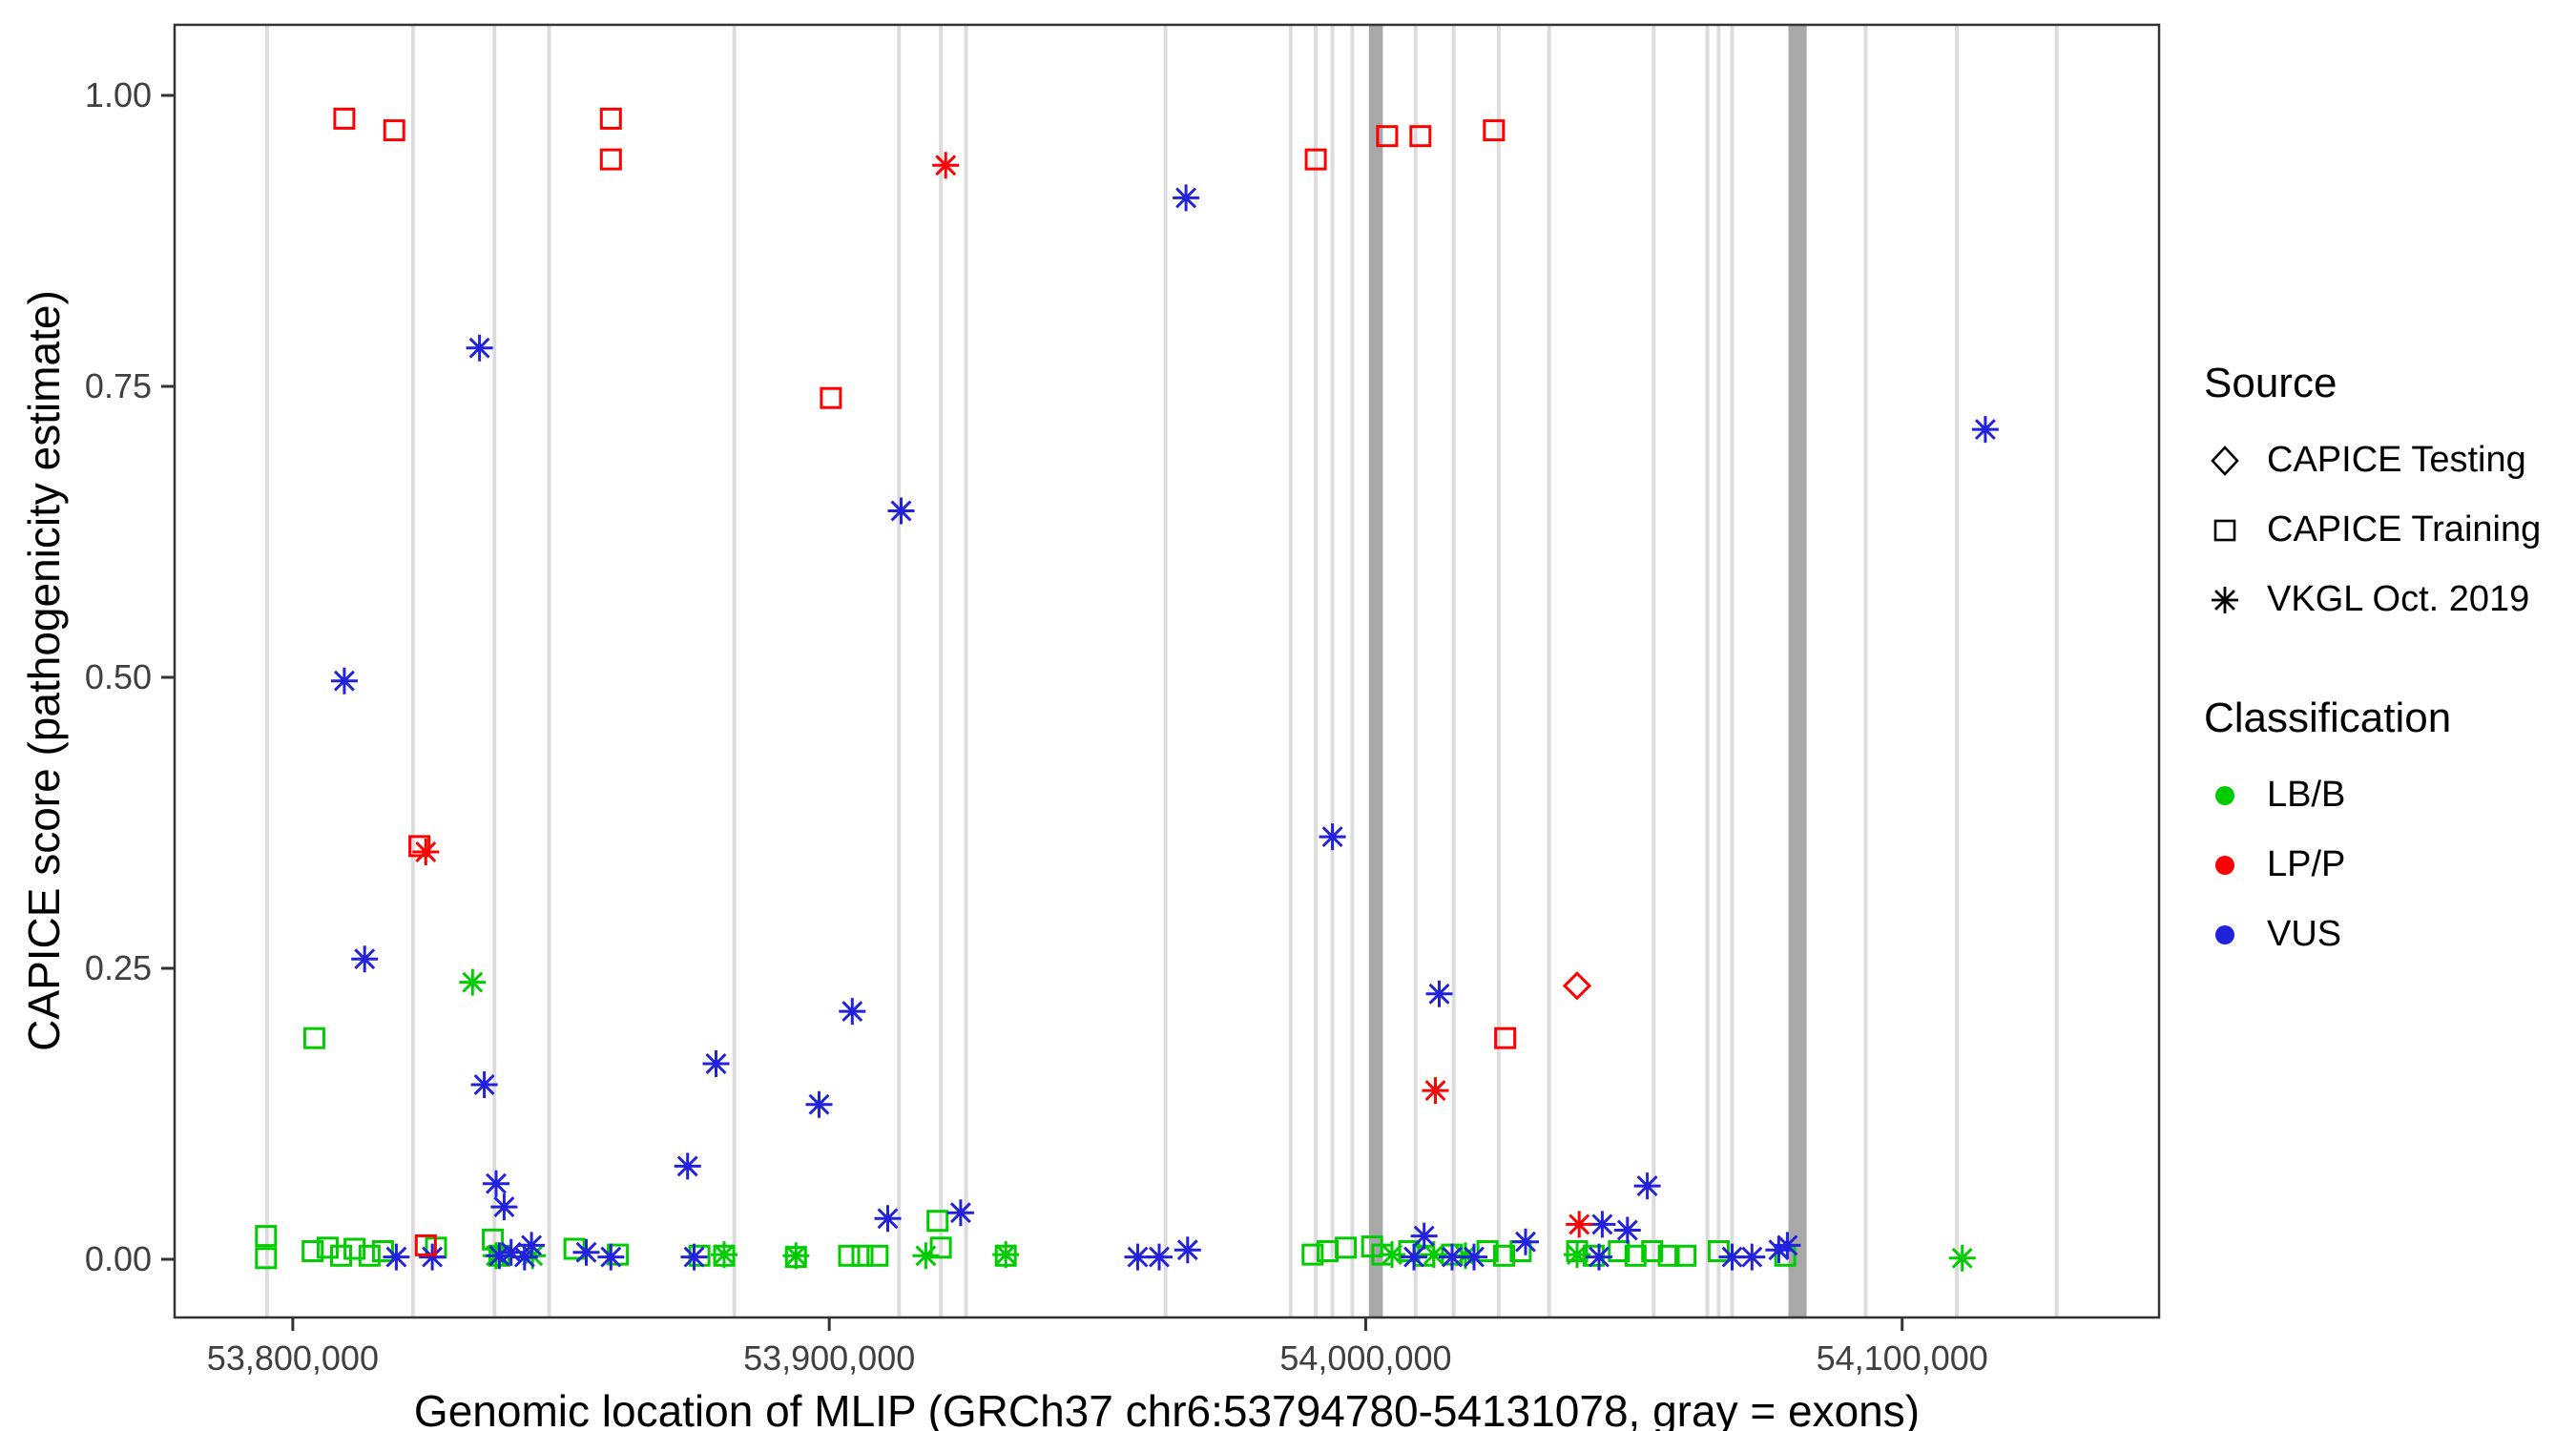 This screenshot has height=1431, width=2576. Describe the element at coordinates (118, 967) in the screenshot. I see `y-tick-label: 0.25` at that location.